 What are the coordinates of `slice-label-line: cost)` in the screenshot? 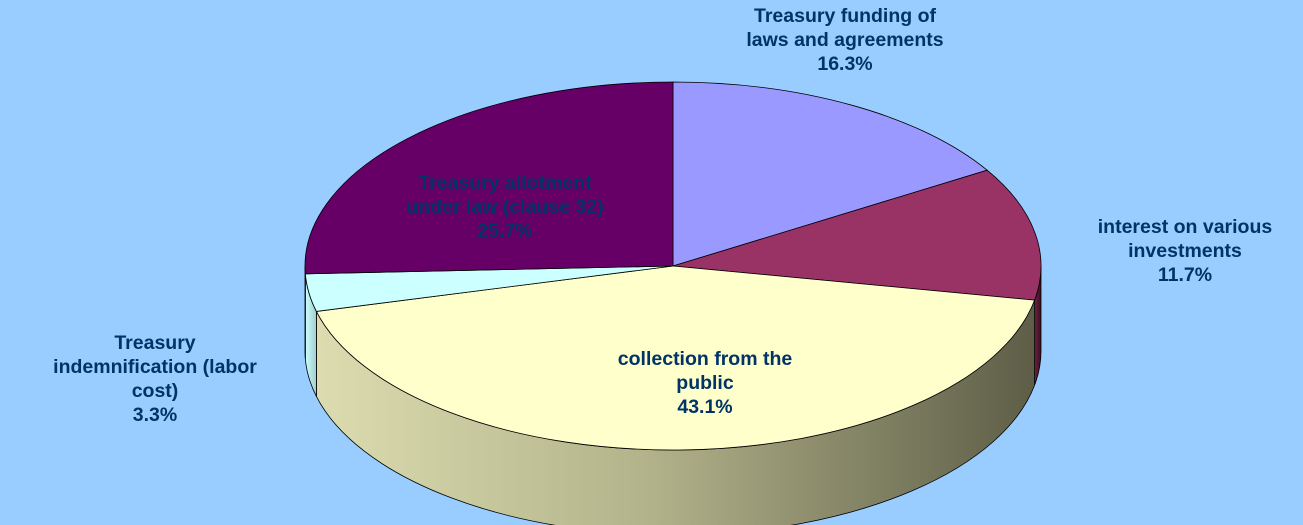 It's located at (155, 391).